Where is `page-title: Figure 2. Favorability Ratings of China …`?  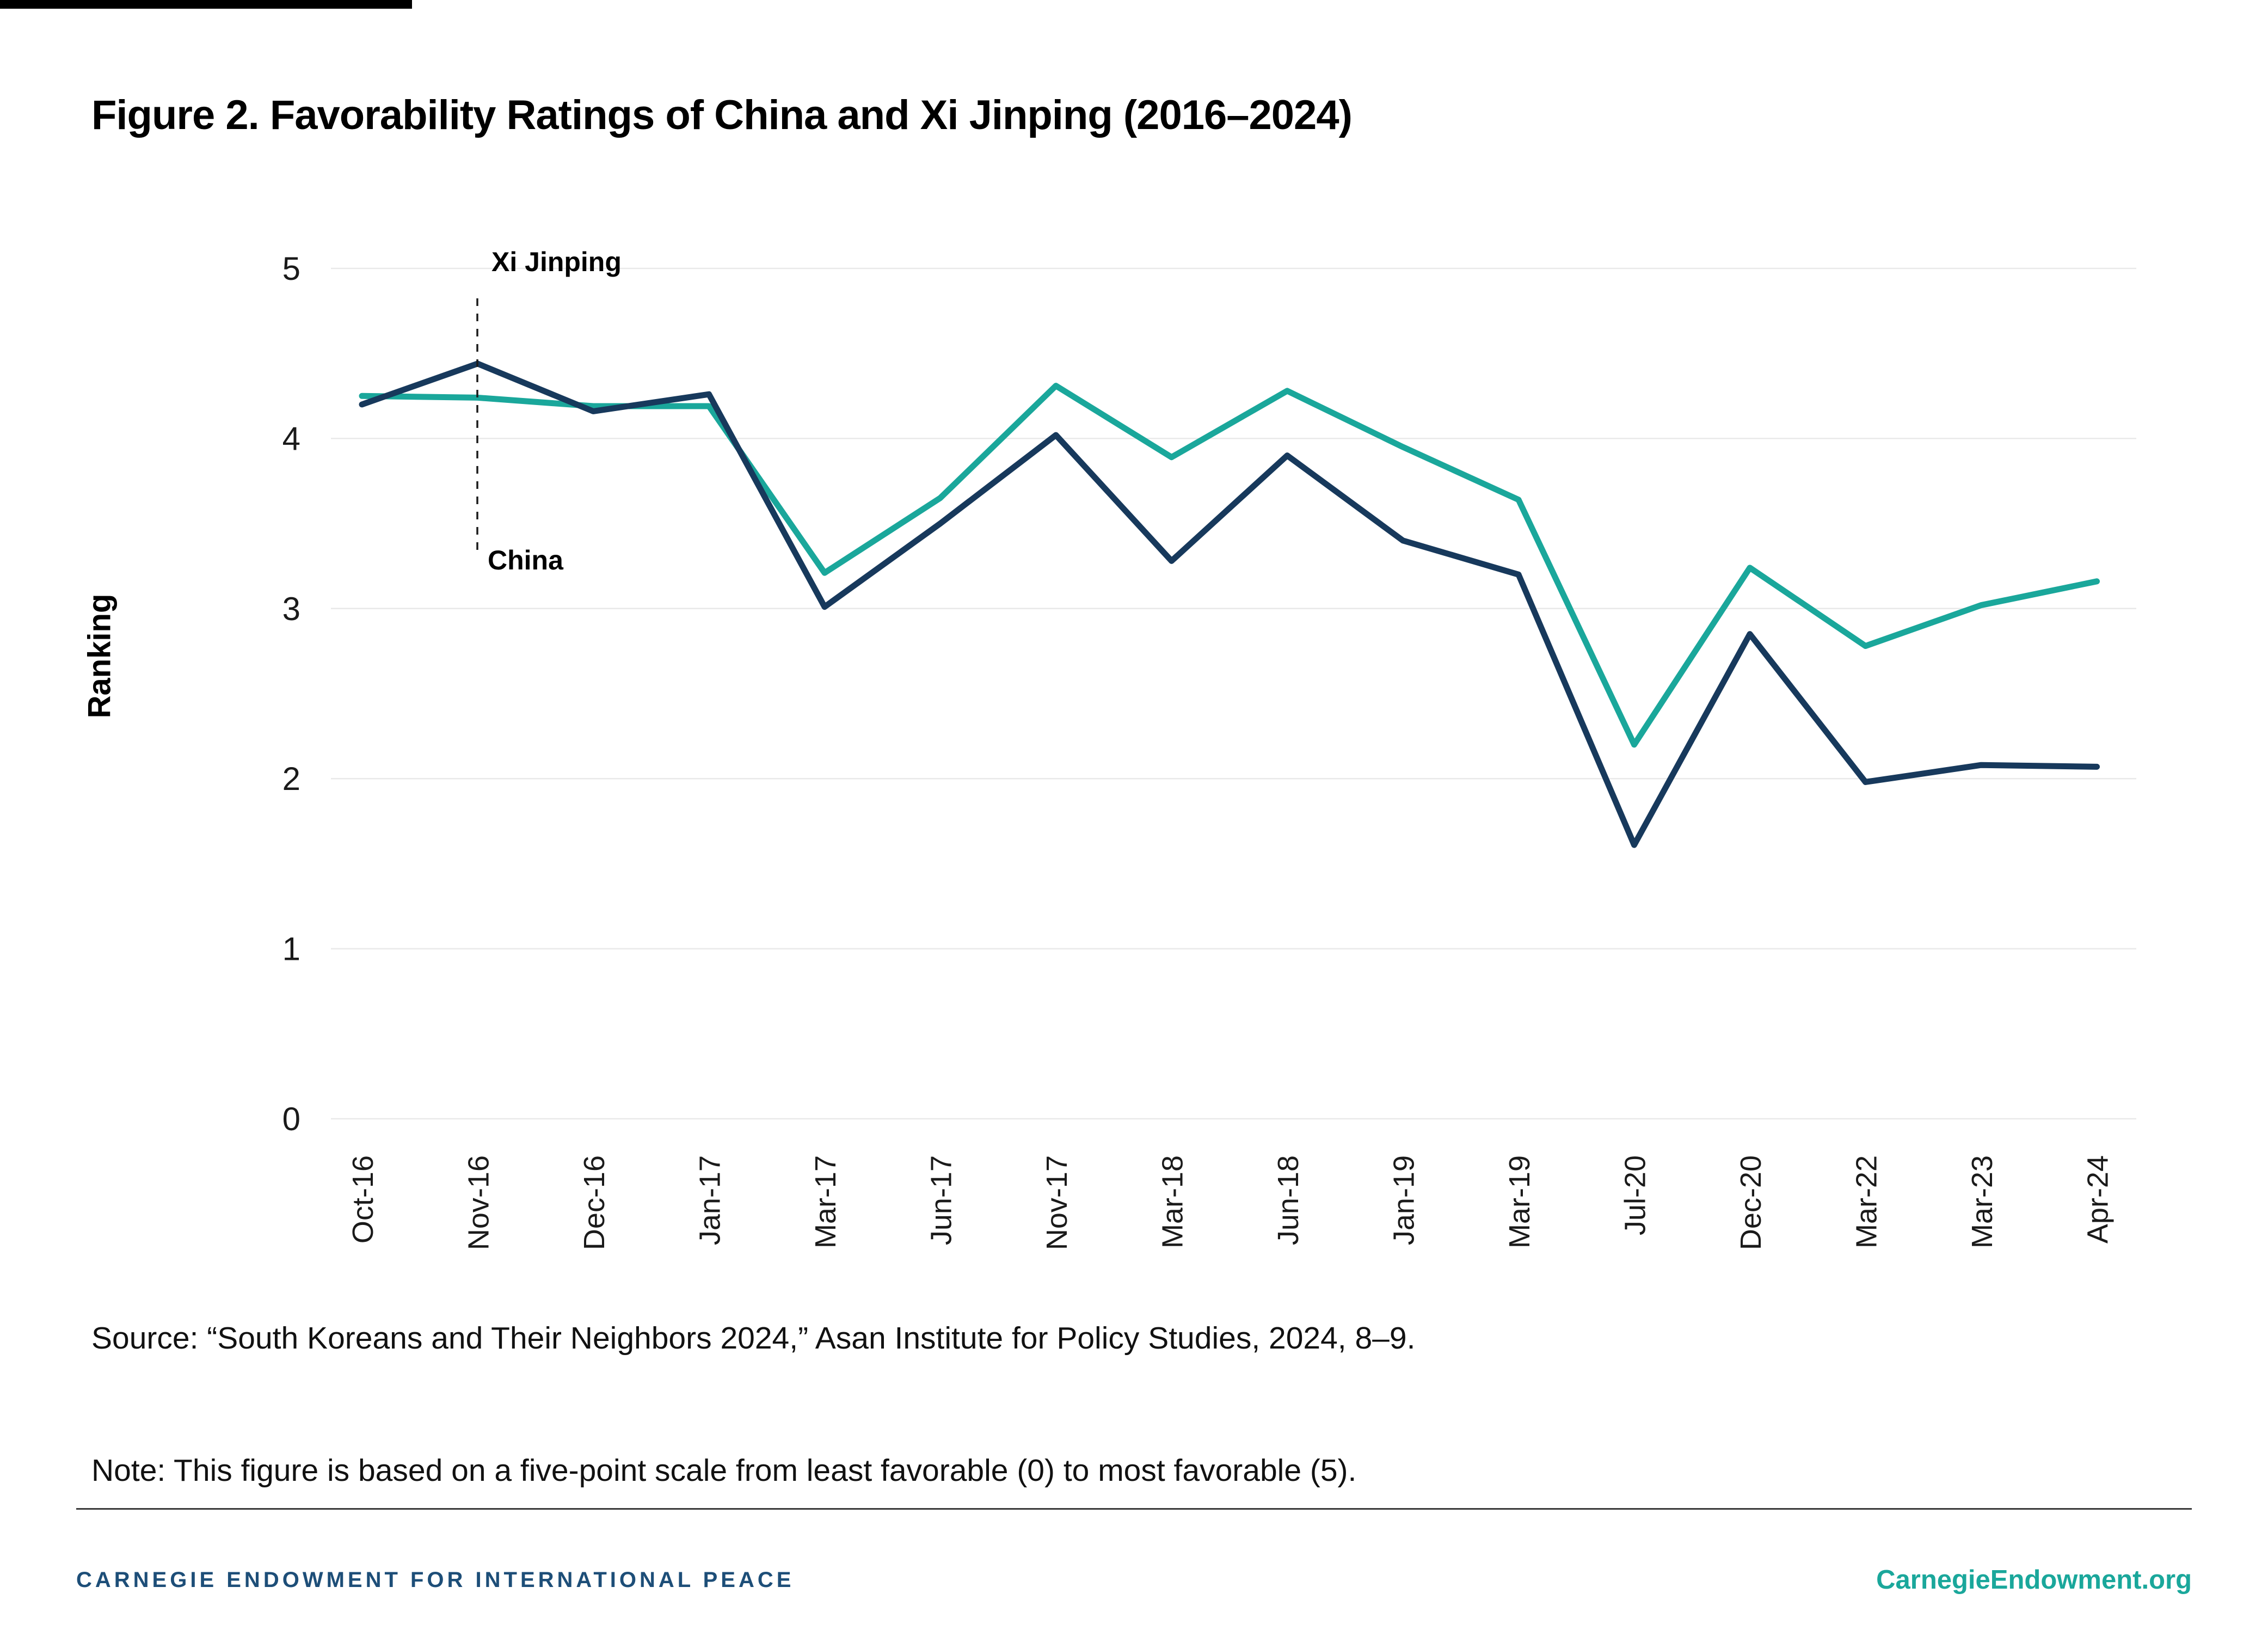
page-title: Figure 2. Favorability Ratings of China … is located at coordinates (722, 115).